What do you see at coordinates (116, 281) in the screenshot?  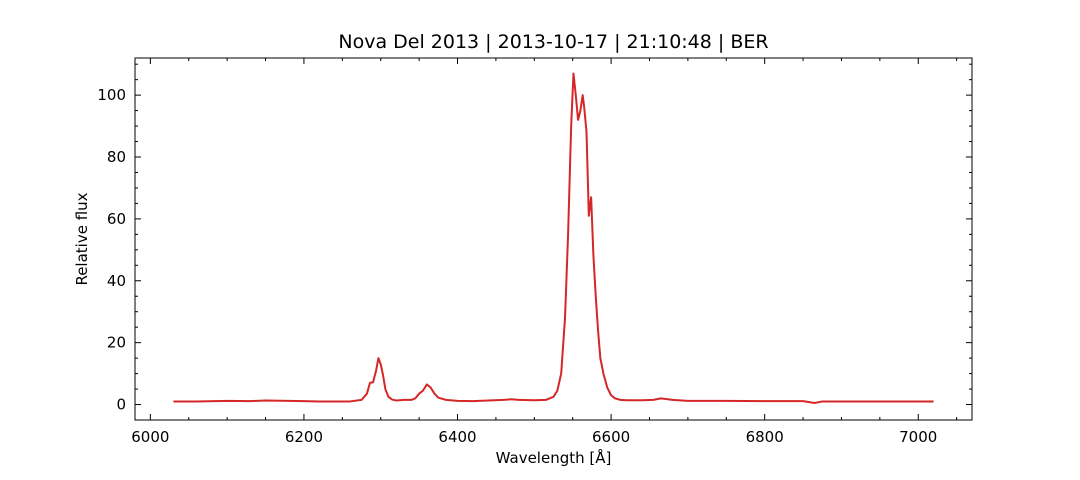 I see `y-tick-label: 40` at bounding box center [116, 281].